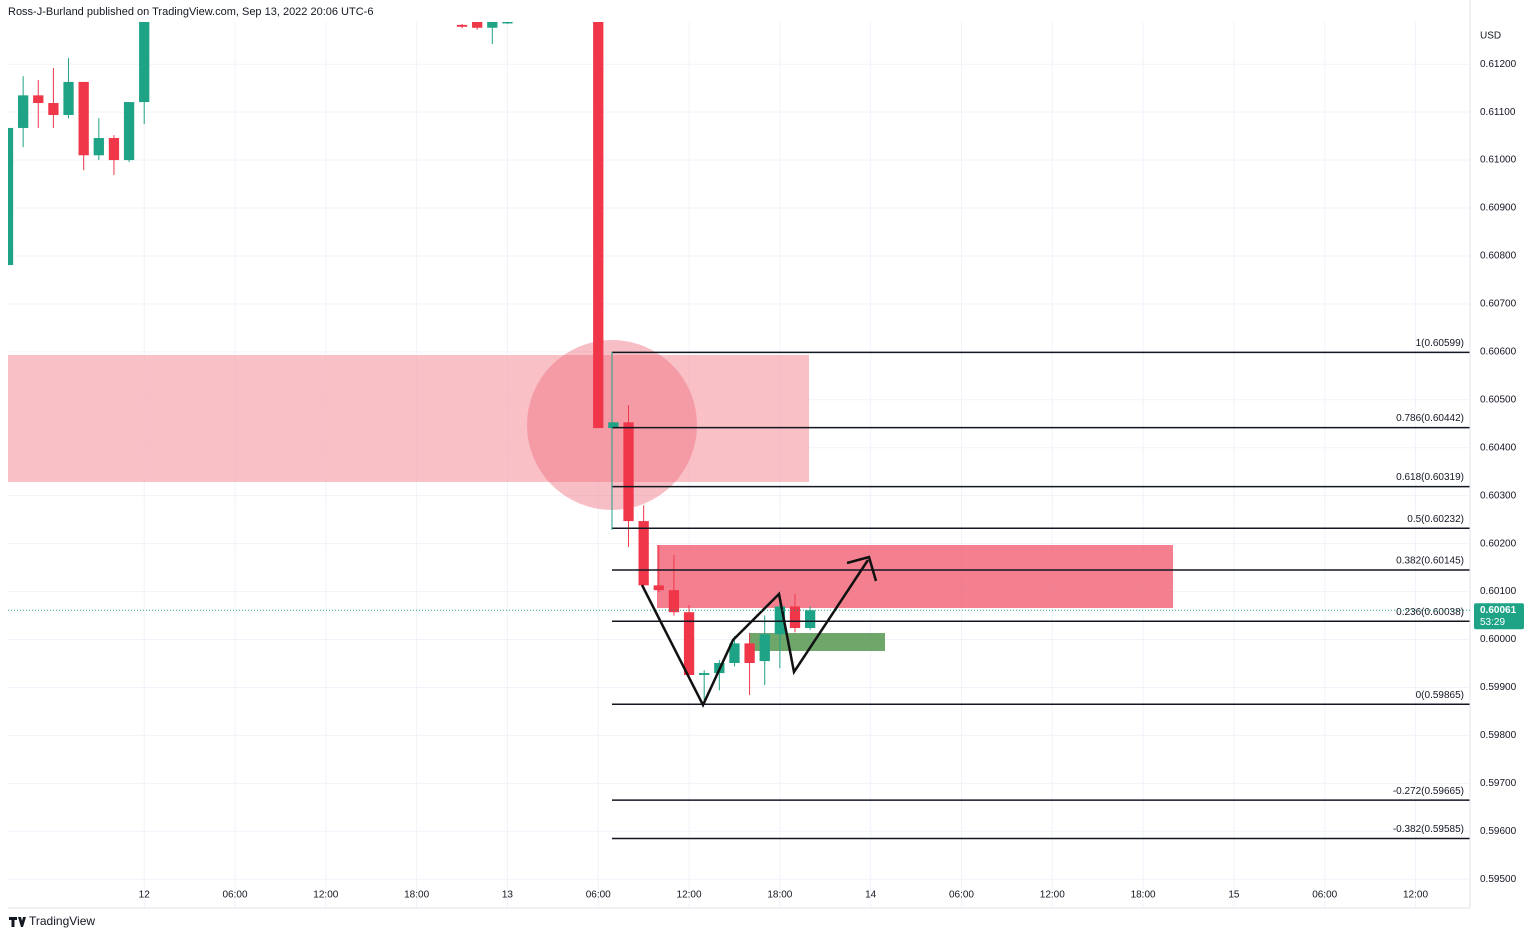 The image size is (1536, 938). I want to click on fib-label: -0.382(0.59585), so click(1428, 829).